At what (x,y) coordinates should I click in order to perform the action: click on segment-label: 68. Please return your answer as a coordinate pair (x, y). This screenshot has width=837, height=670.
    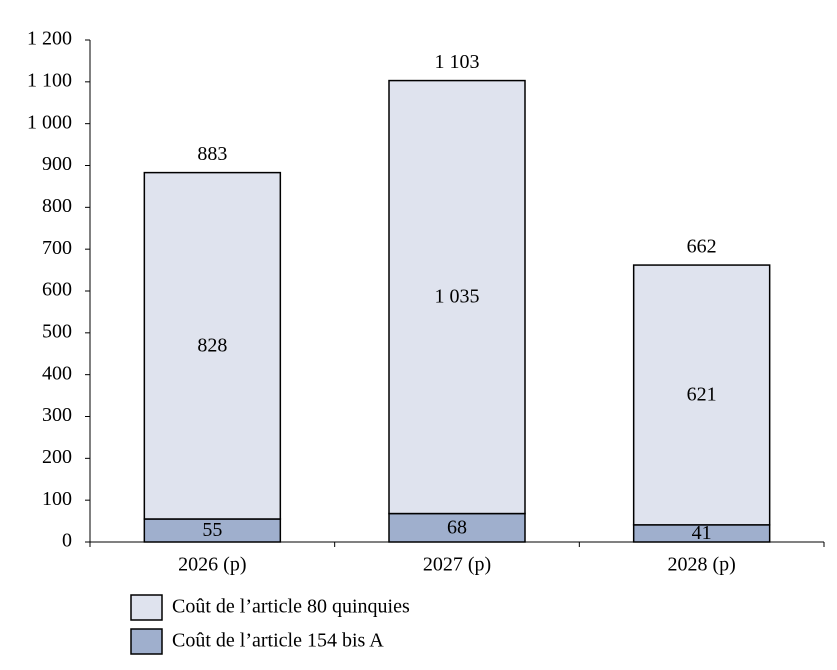
    Looking at the image, I should click on (457, 527).